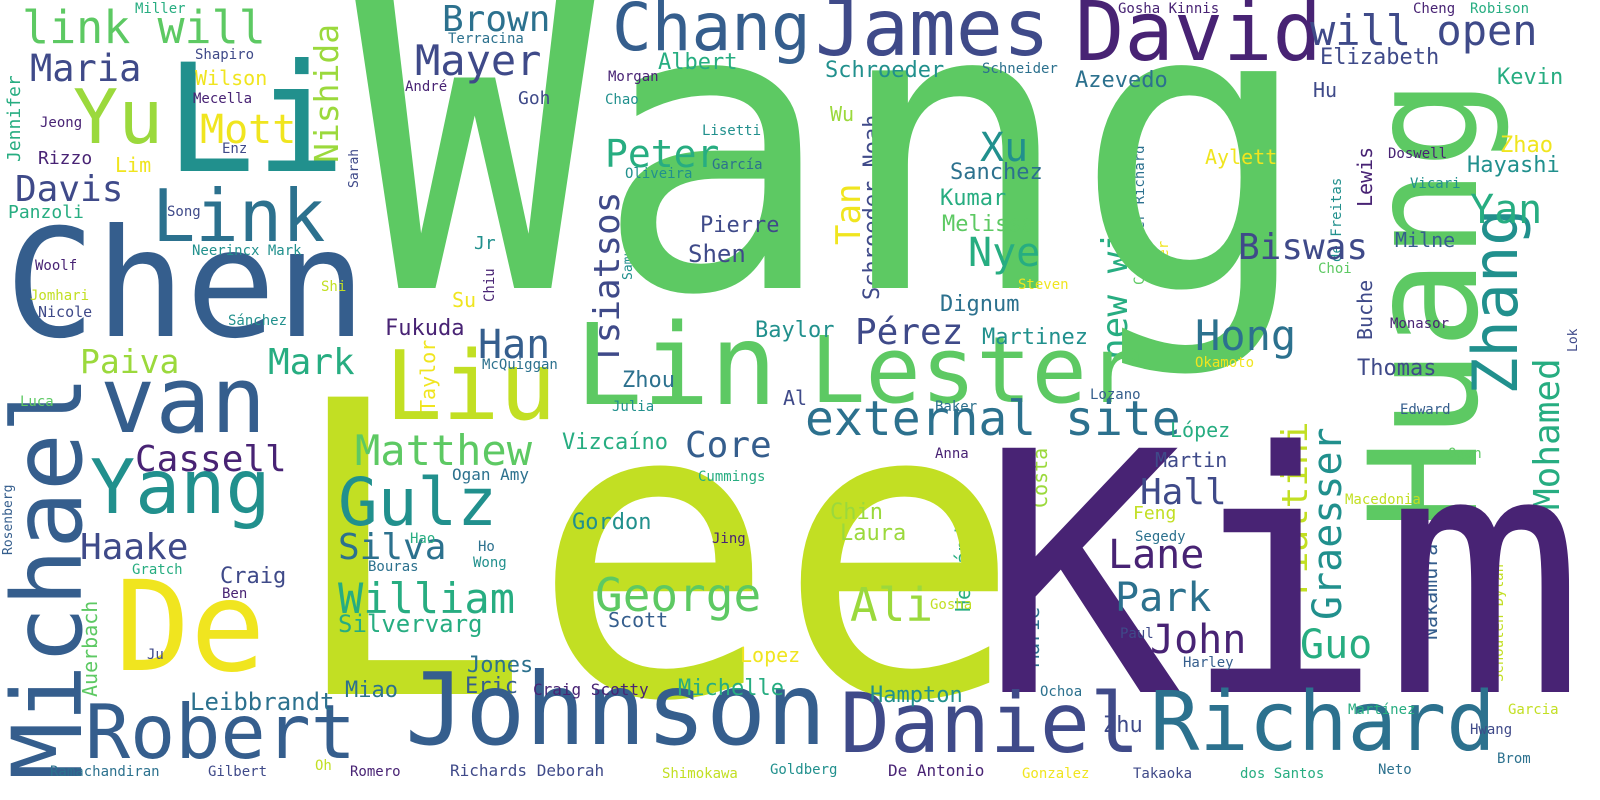 The width and height of the screenshot is (1600, 800). Describe the element at coordinates (1395, 770) in the screenshot. I see `word-neto: Neto` at that location.